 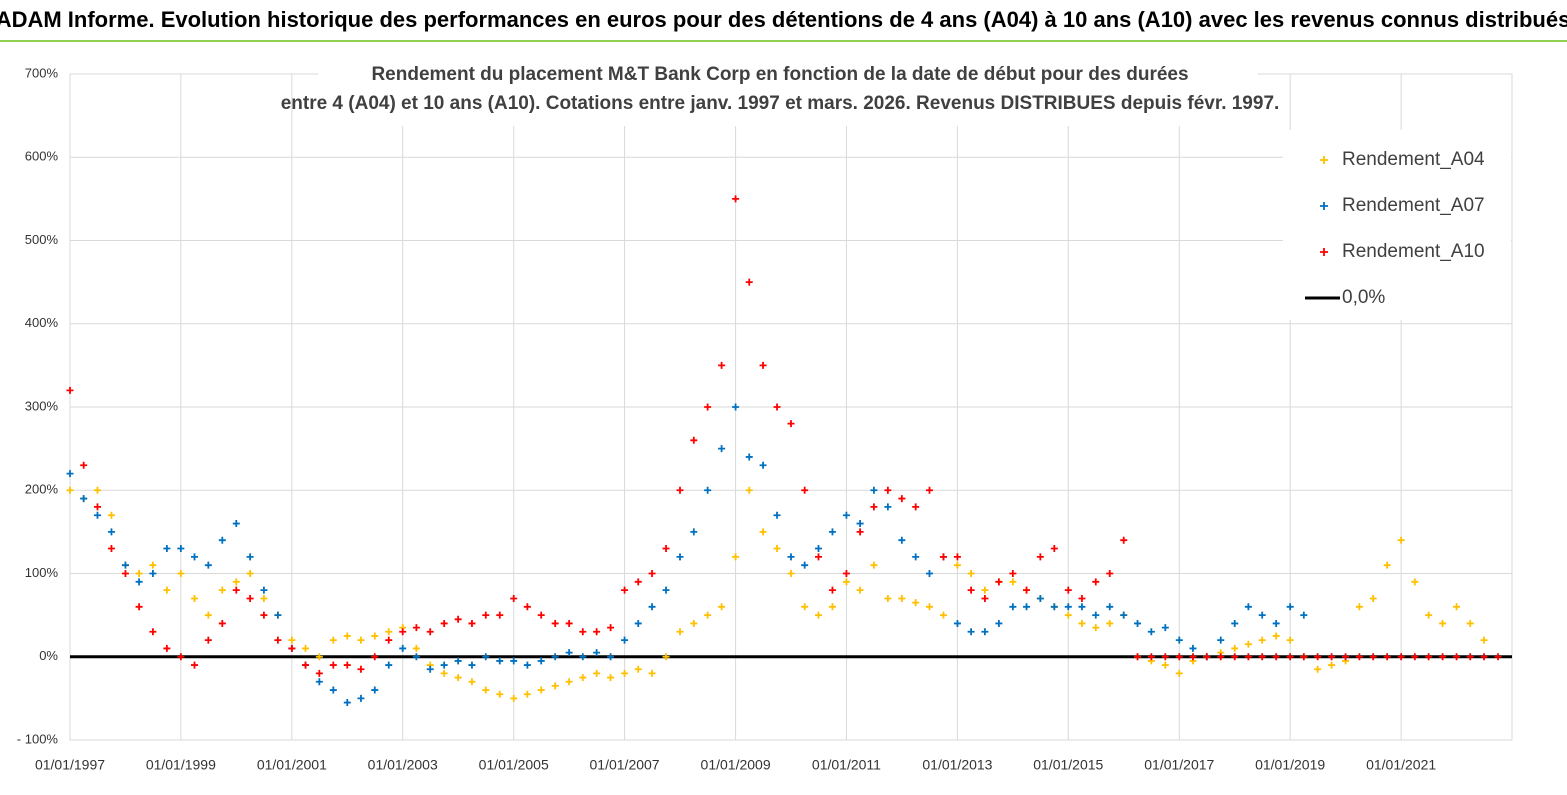 What do you see at coordinates (625, 765) in the screenshot?
I see `x-tick-label: 01/01/2007` at bounding box center [625, 765].